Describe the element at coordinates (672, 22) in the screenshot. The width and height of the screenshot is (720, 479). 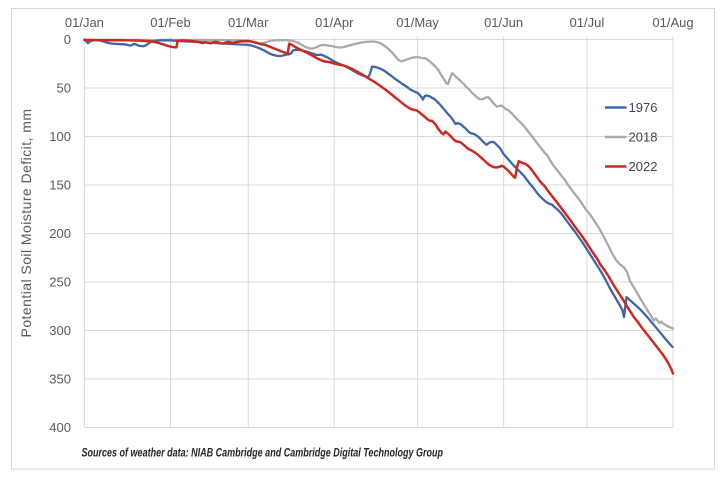
I see `svg-text: 01/Aug` at that location.